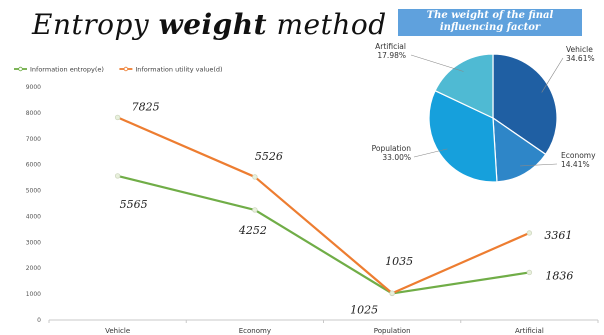 The image size is (604, 335). Describe the element at coordinates (392, 148) in the screenshot. I see `pie-slice-label: Population` at that location.